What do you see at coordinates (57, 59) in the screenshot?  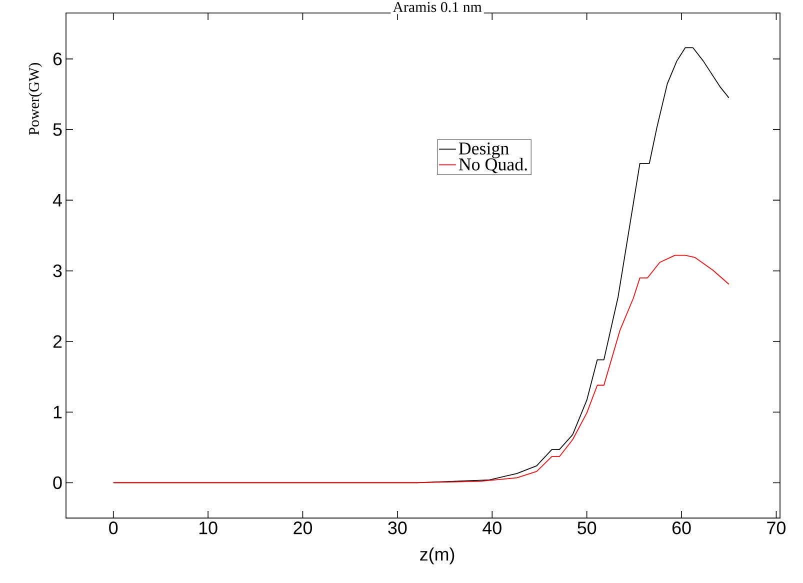 I see `y-tick-label: 6` at bounding box center [57, 59].